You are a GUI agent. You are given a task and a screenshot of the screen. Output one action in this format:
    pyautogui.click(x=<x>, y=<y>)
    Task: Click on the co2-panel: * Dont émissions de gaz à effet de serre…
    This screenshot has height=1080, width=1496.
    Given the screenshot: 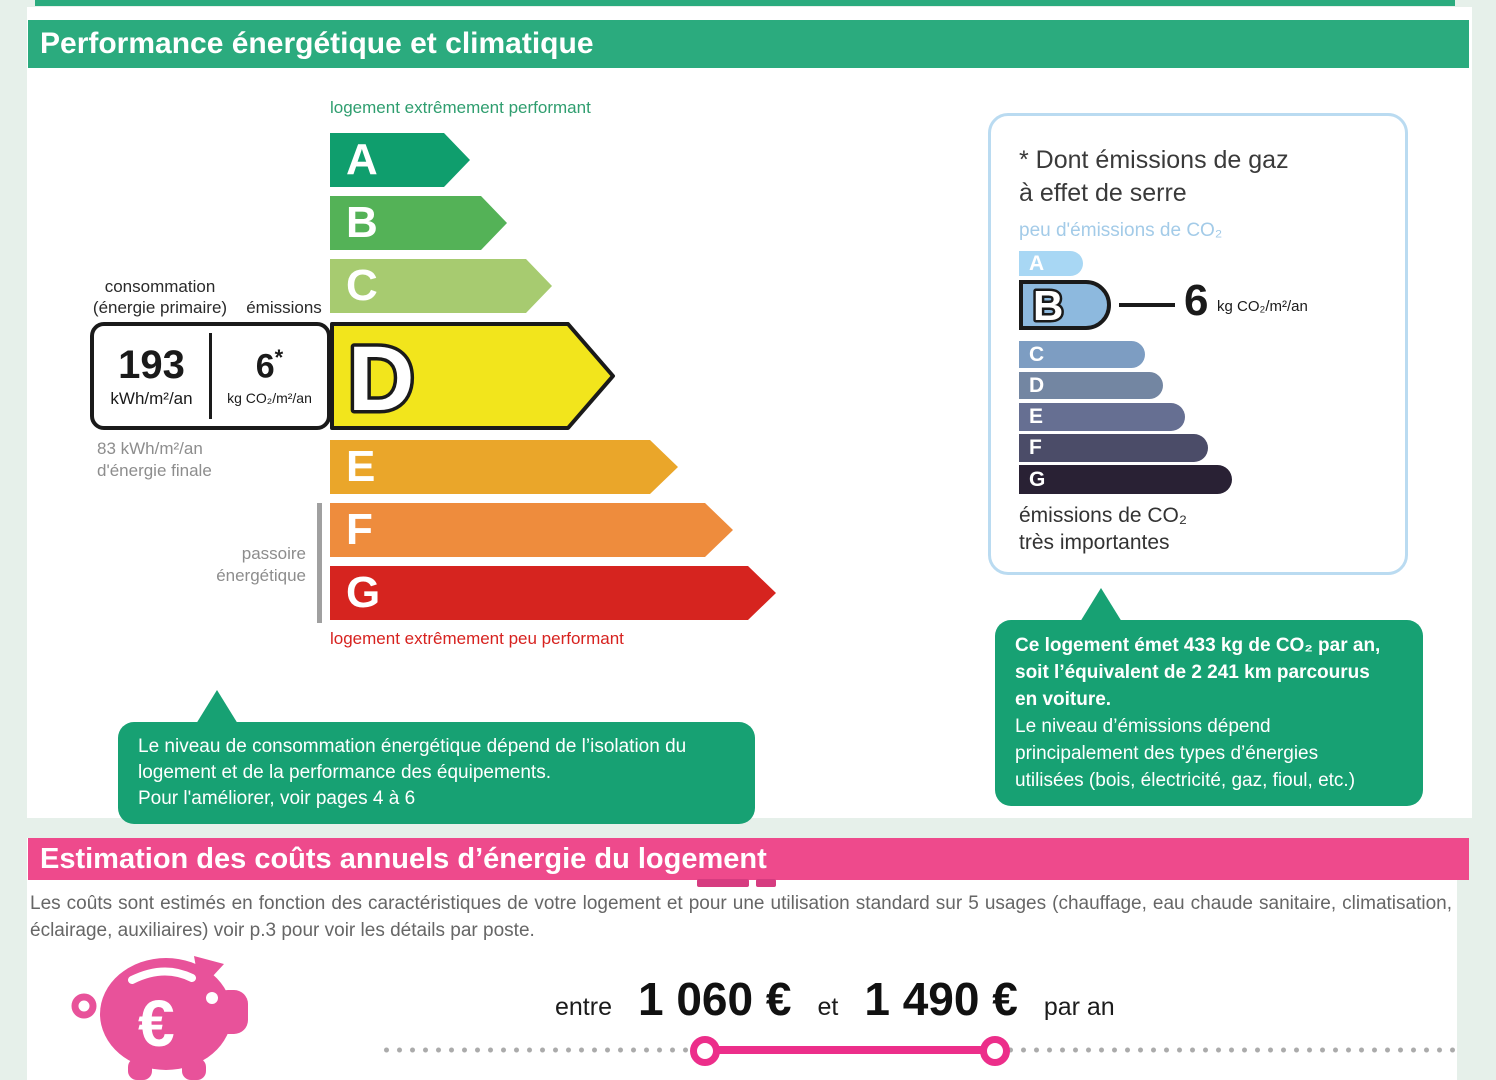 What is the action you would take?
    pyautogui.click(x=1198, y=344)
    